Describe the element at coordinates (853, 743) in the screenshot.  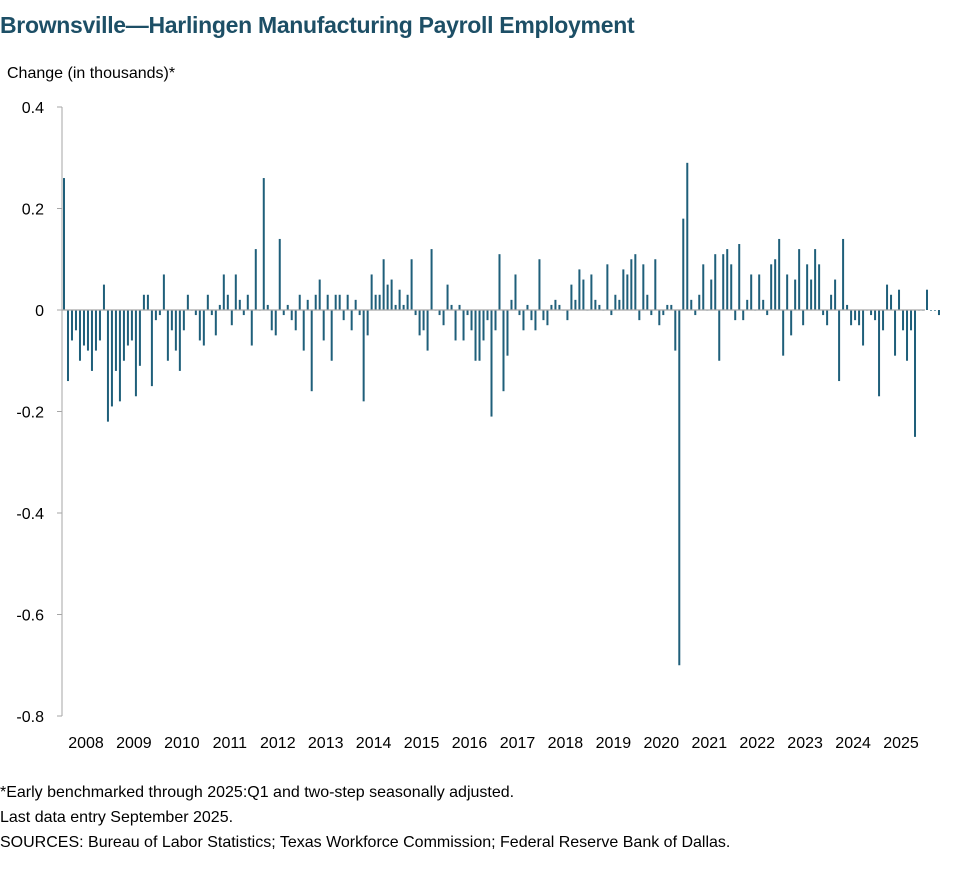
I see `x-tick-label: 2024` at that location.